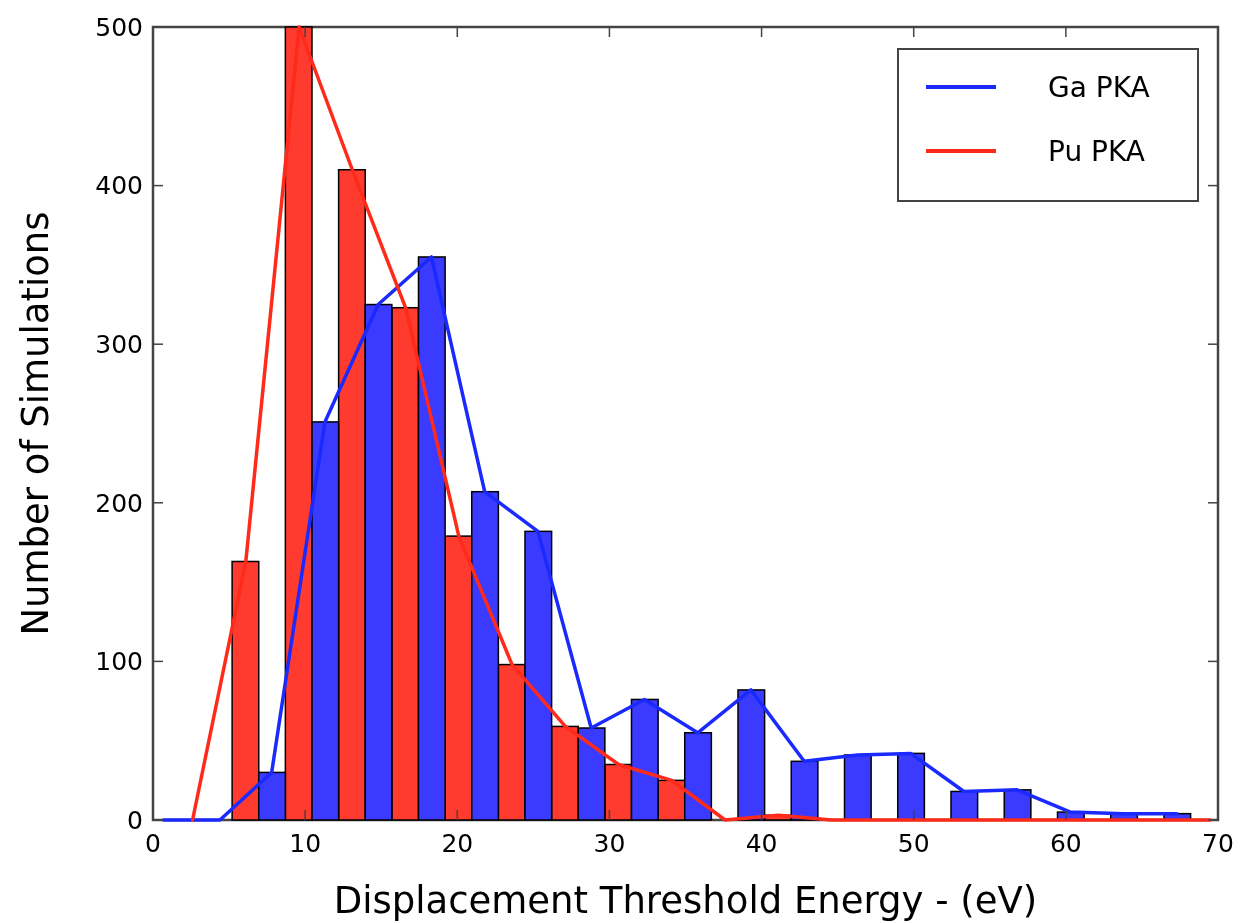 The image size is (1248, 923). I want to click on x-tick-label: 60, so click(1065, 843).